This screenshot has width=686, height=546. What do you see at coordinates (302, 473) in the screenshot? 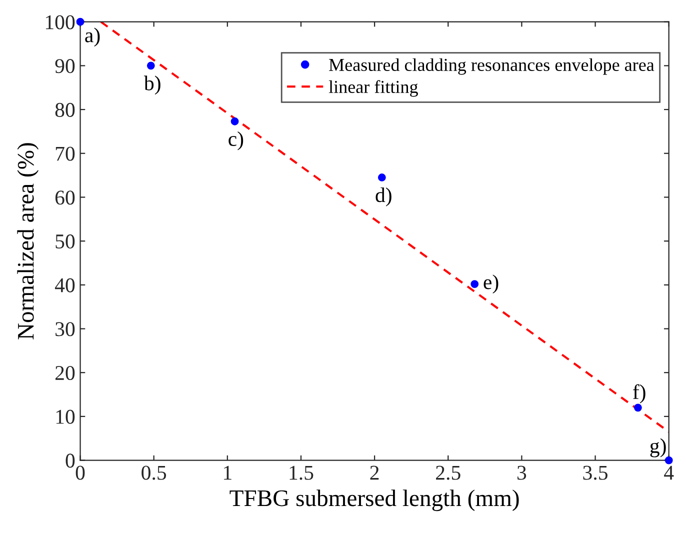
I see `x-tick-label: 1.5` at bounding box center [302, 473].